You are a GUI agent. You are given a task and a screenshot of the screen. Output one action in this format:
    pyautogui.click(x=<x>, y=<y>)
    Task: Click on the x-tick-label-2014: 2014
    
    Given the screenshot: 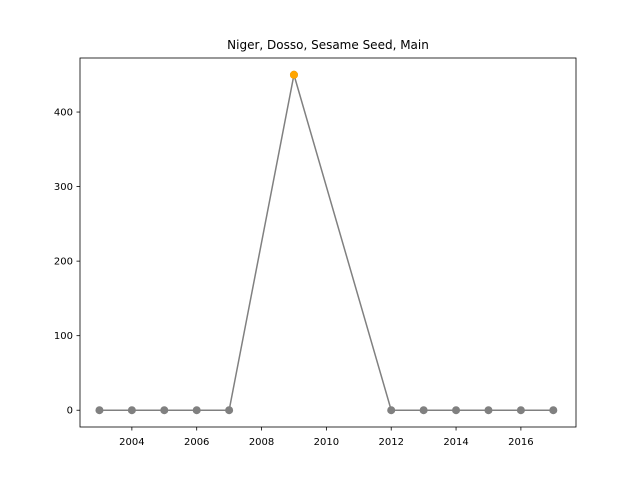 What is the action you would take?
    pyautogui.click(x=455, y=442)
    